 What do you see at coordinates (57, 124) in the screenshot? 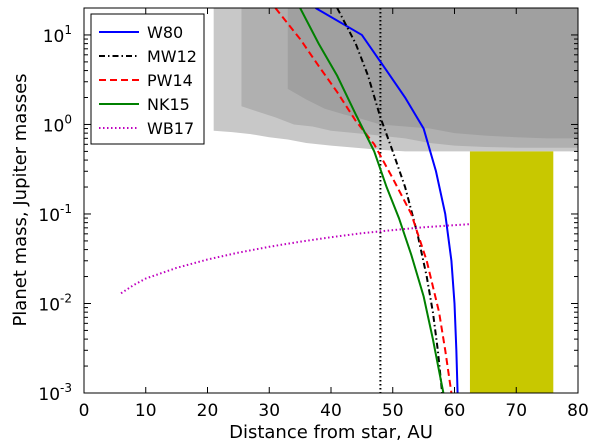
I see `y-tick-label: 10⁰` at bounding box center [57, 124].